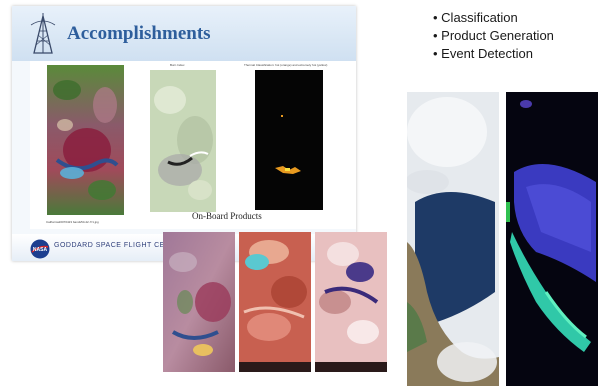 This screenshot has height=390, width=602. I want to click on bullet-item: Product Generation, so click(493, 36).